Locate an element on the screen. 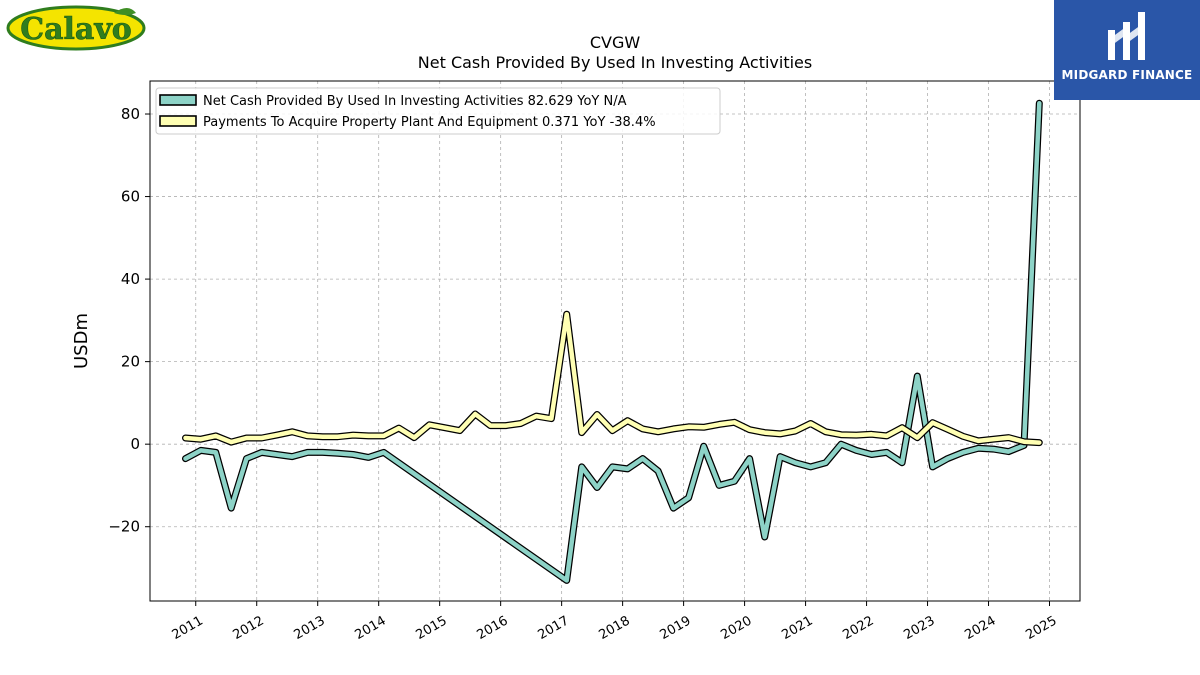  y-tick-label: 60 is located at coordinates (130, 197).